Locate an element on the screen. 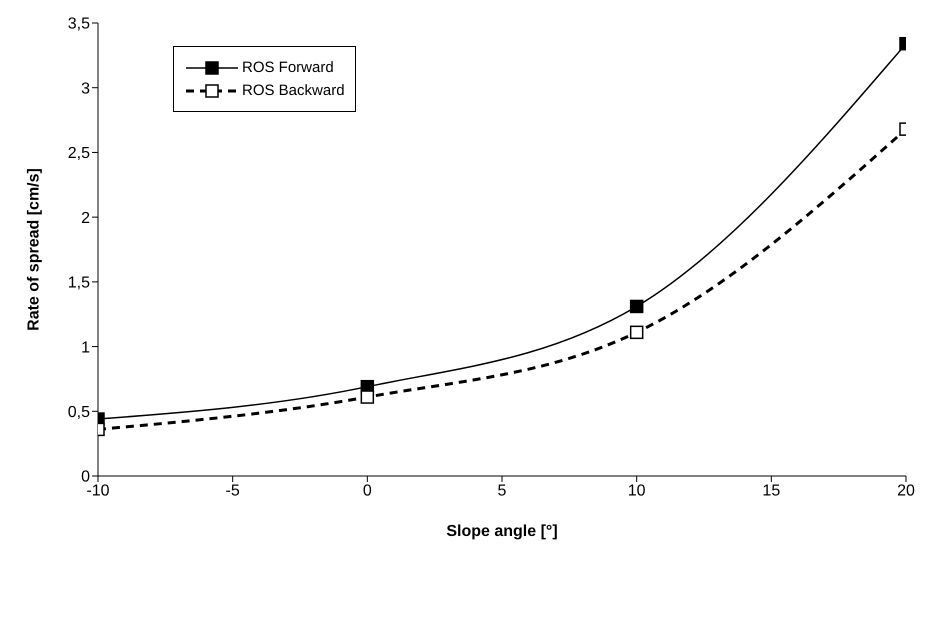 This screenshot has height=640, width=934. x-tick-label: 0 is located at coordinates (367, 491).